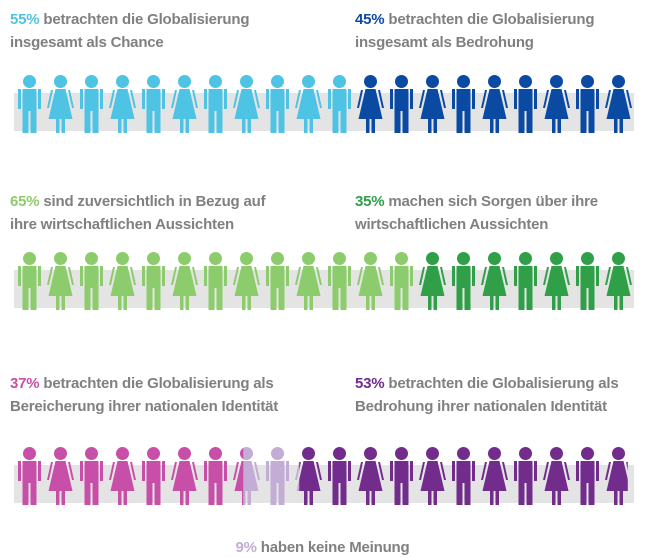  Describe the element at coordinates (370, 383) in the screenshot. I see `percent-label: 53%` at that location.